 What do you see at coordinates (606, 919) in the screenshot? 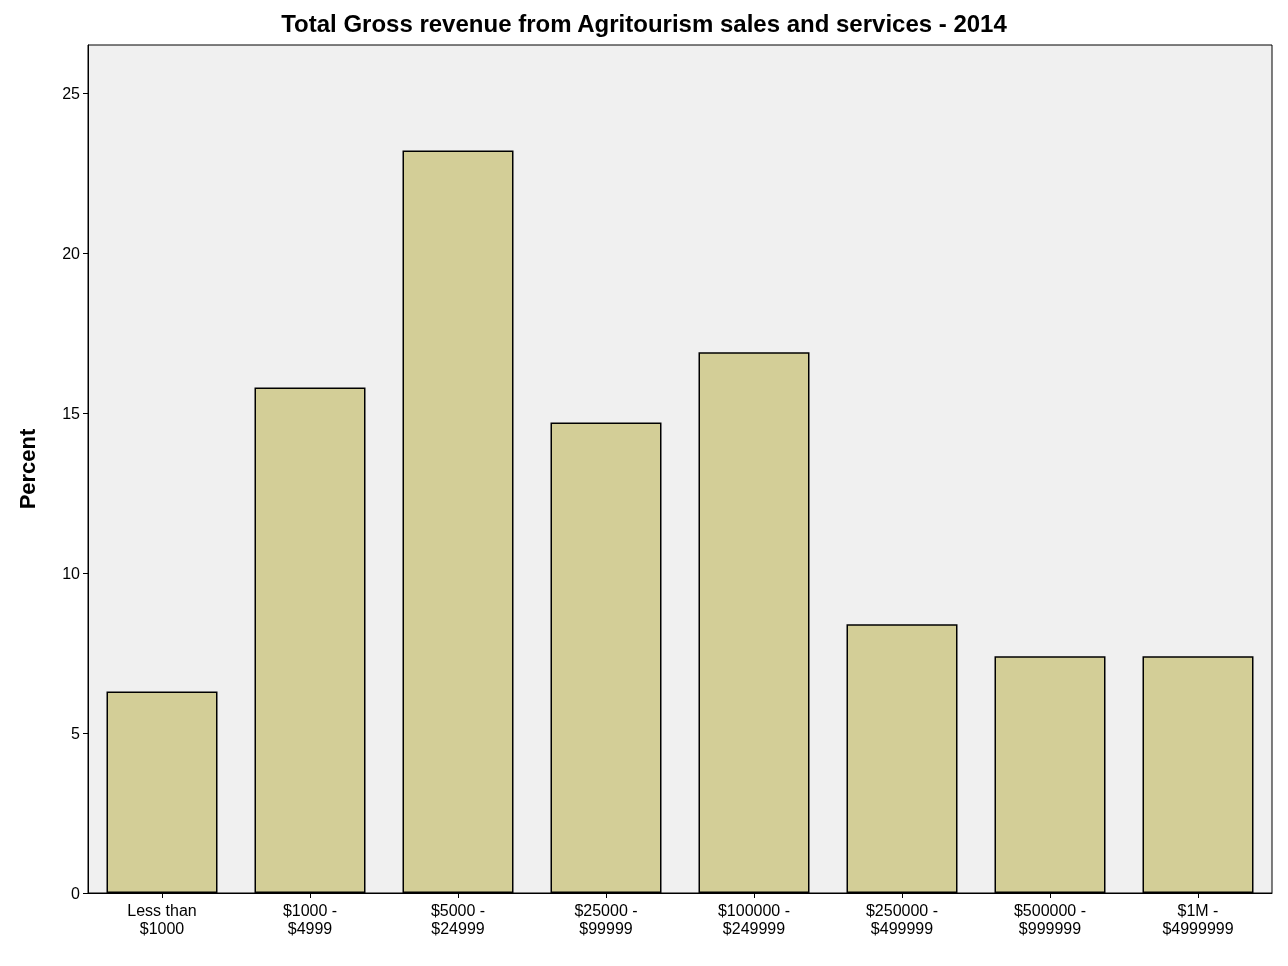
I see `x-tick-label: $25000 - $99999` at bounding box center [606, 919].